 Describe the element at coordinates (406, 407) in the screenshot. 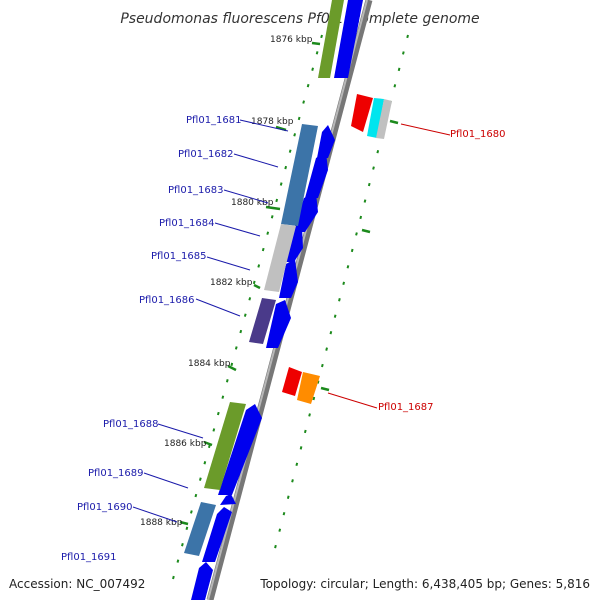

I see `gene-label: Pfl01_1687` at that location.